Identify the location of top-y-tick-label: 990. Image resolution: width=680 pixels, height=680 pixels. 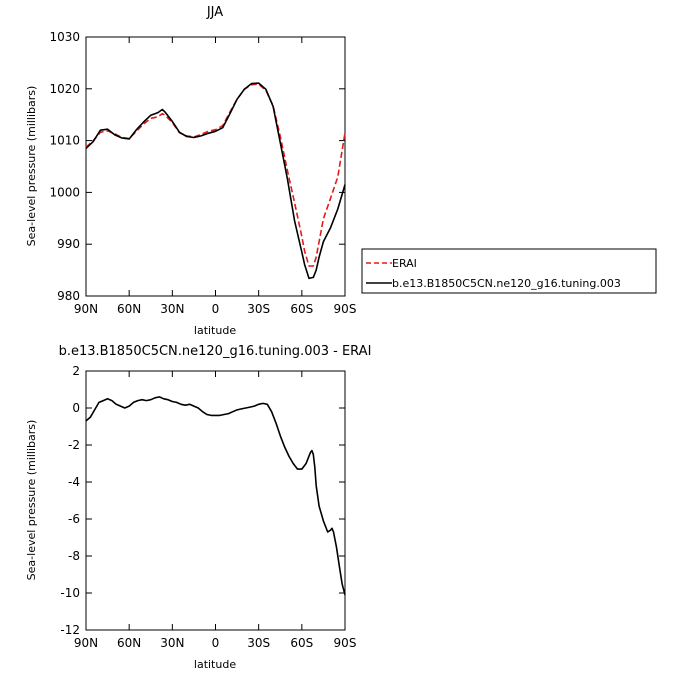
(68, 244).